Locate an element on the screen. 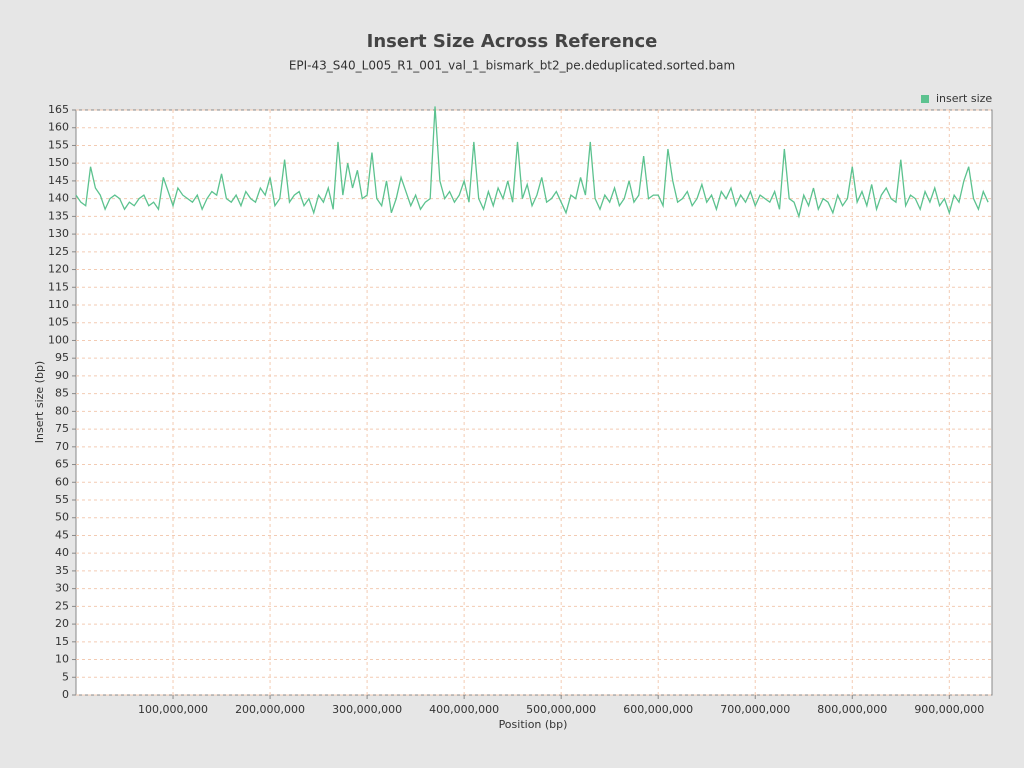  x-tick-label: 200,000,000 is located at coordinates (270, 709).